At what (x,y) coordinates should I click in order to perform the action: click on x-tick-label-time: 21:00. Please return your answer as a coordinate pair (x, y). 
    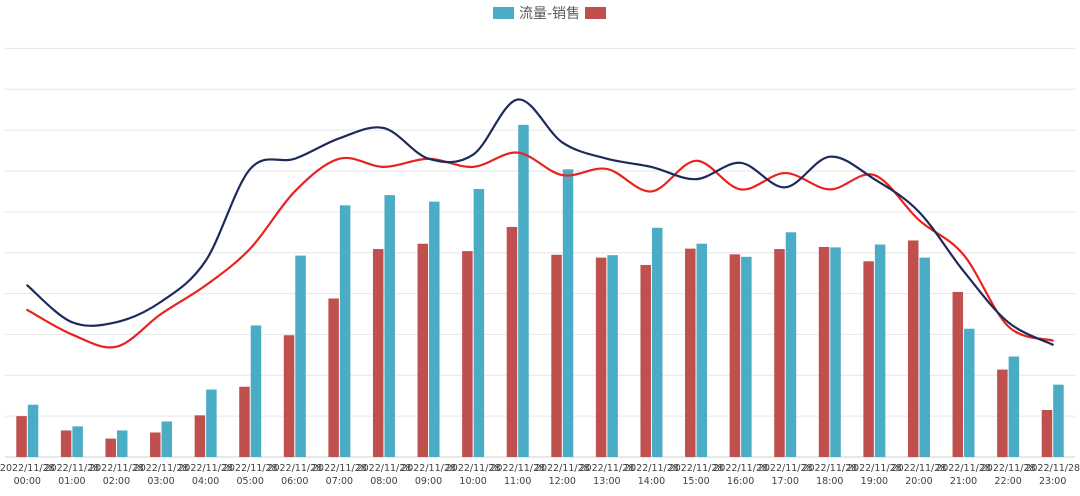
    Looking at the image, I should click on (963, 481).